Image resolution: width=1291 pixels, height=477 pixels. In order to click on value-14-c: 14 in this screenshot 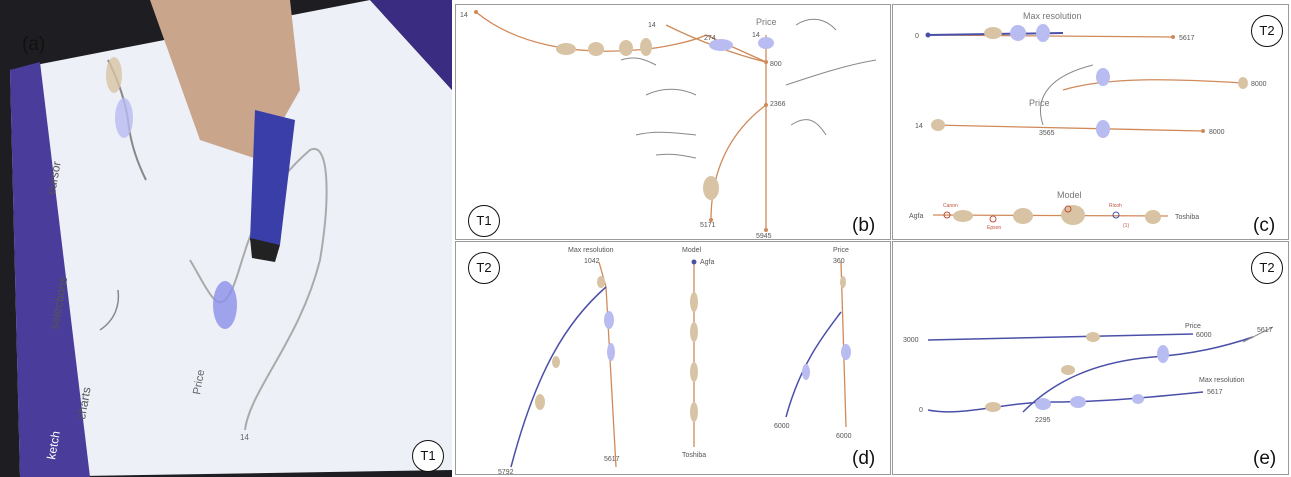, I will do `click(919, 126)`.